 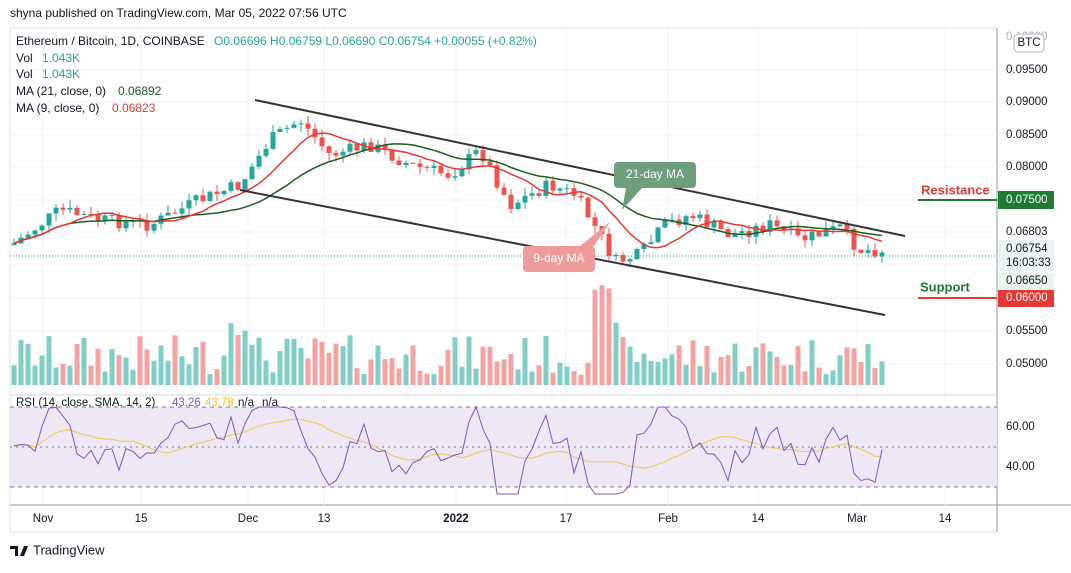 I want to click on currency-badge-text: BTC, so click(x=1029, y=43).